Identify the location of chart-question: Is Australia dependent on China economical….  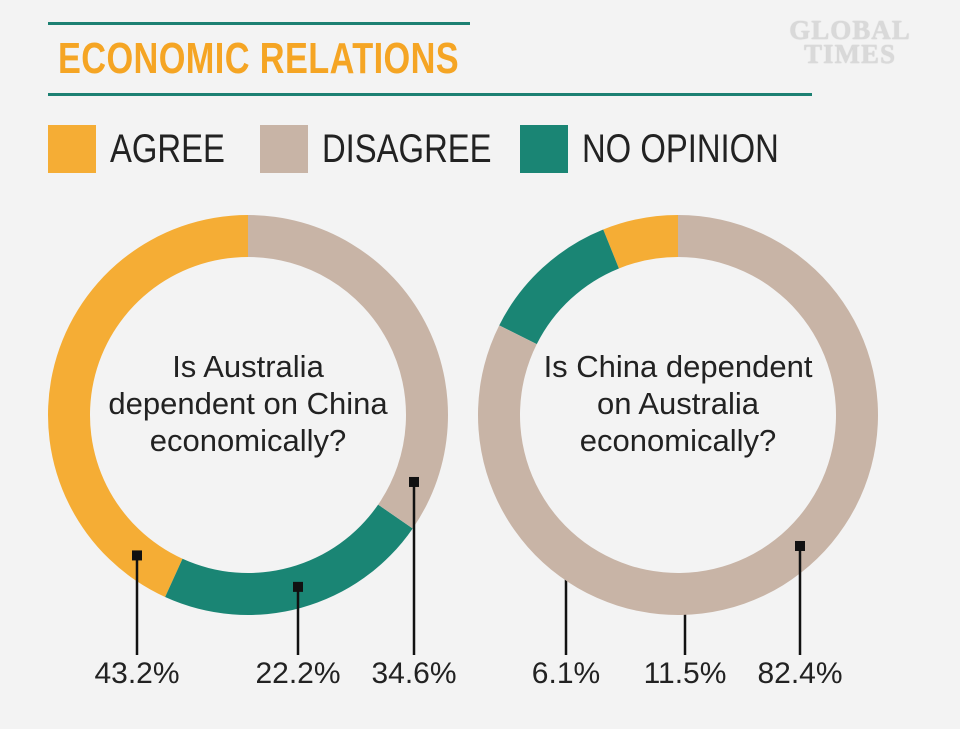
(248, 403).